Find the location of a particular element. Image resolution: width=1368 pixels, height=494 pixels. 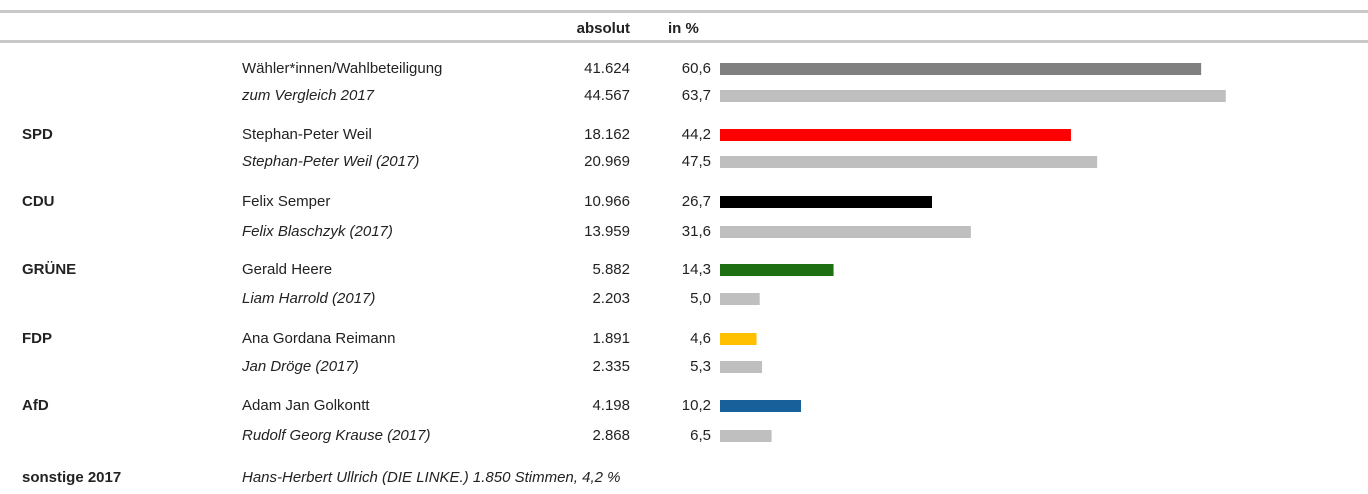

candidate: Ana Gordana Reimann is located at coordinates (318, 338).